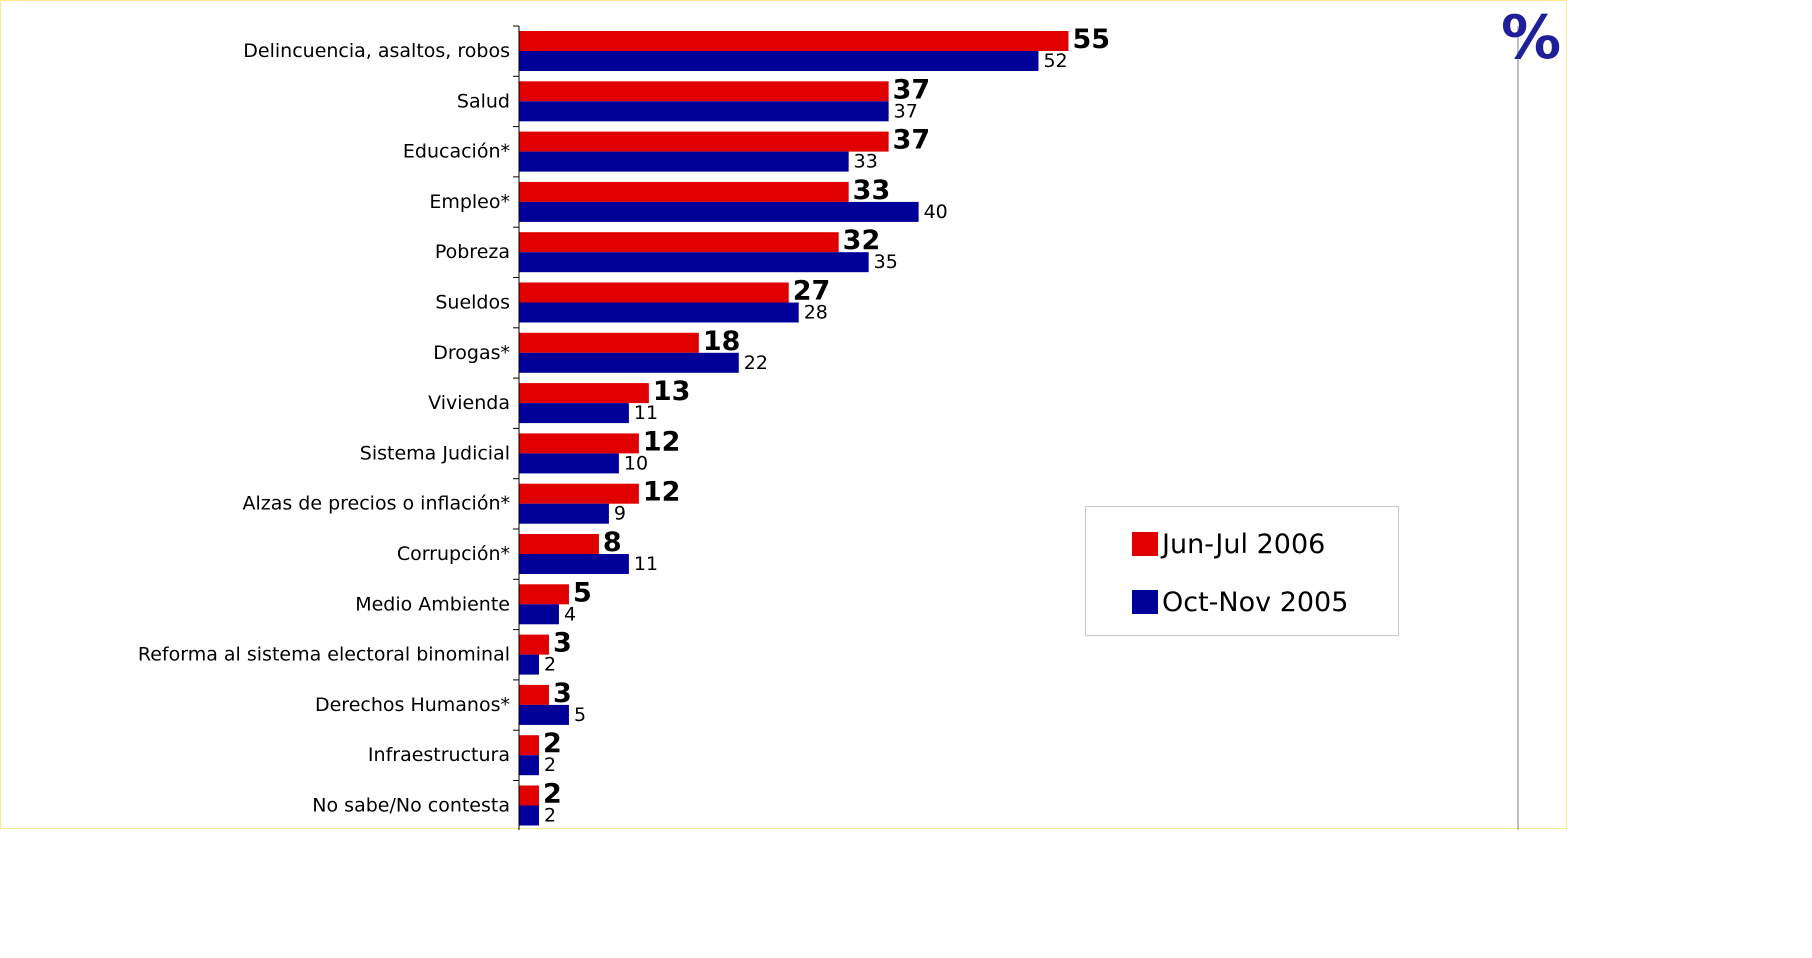 This screenshot has width=1812, height=958. Describe the element at coordinates (862, 240) in the screenshot. I see `data-label-jun-jul-2006: 32` at that location.